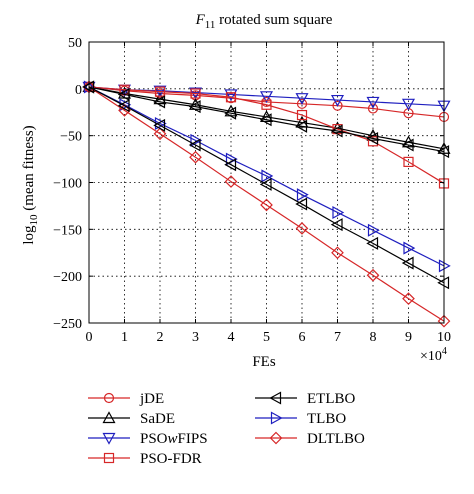 The width and height of the screenshot is (474, 494). Describe the element at coordinates (157, 419) in the screenshot. I see `legend-label: SaDE` at that location.